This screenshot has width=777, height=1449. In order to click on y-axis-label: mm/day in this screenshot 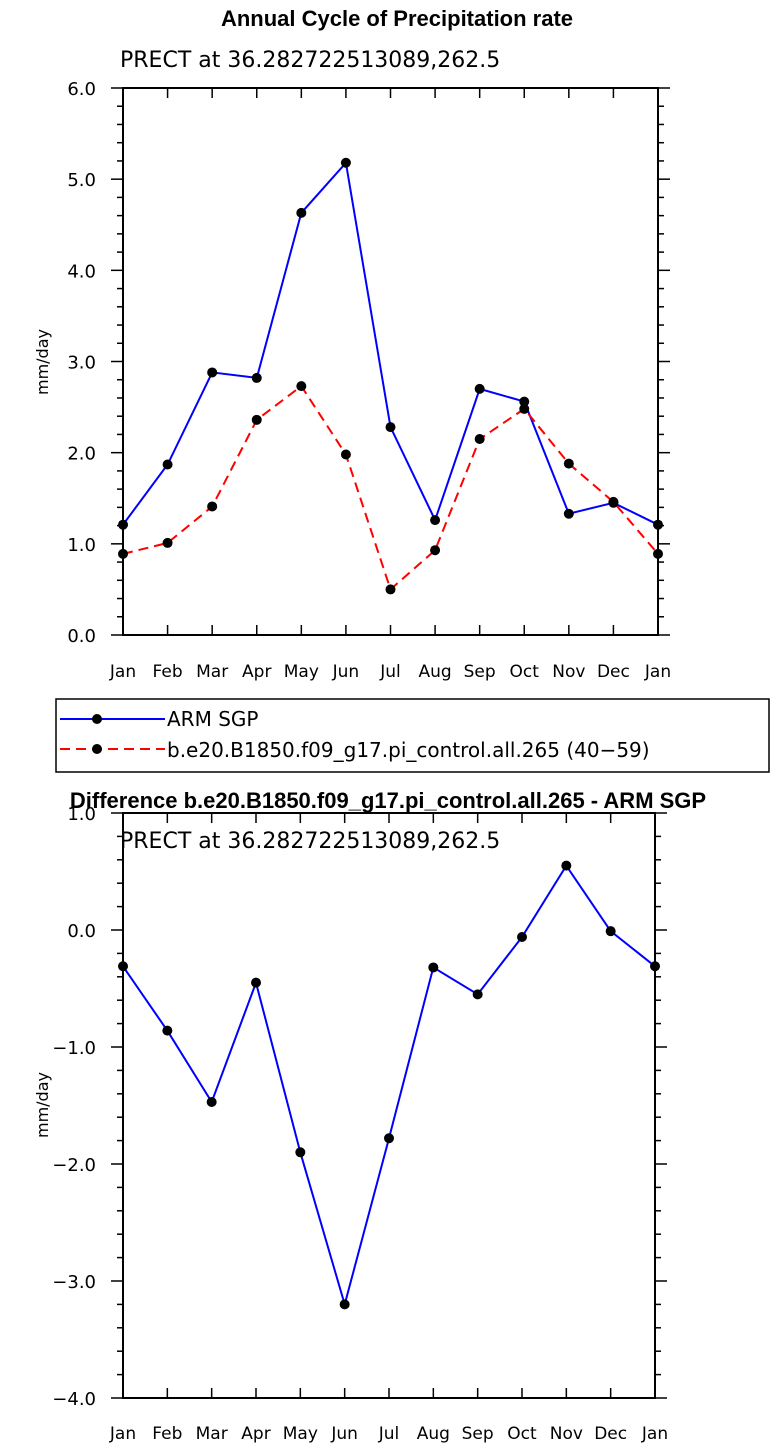, I will do `click(42, 1105)`.